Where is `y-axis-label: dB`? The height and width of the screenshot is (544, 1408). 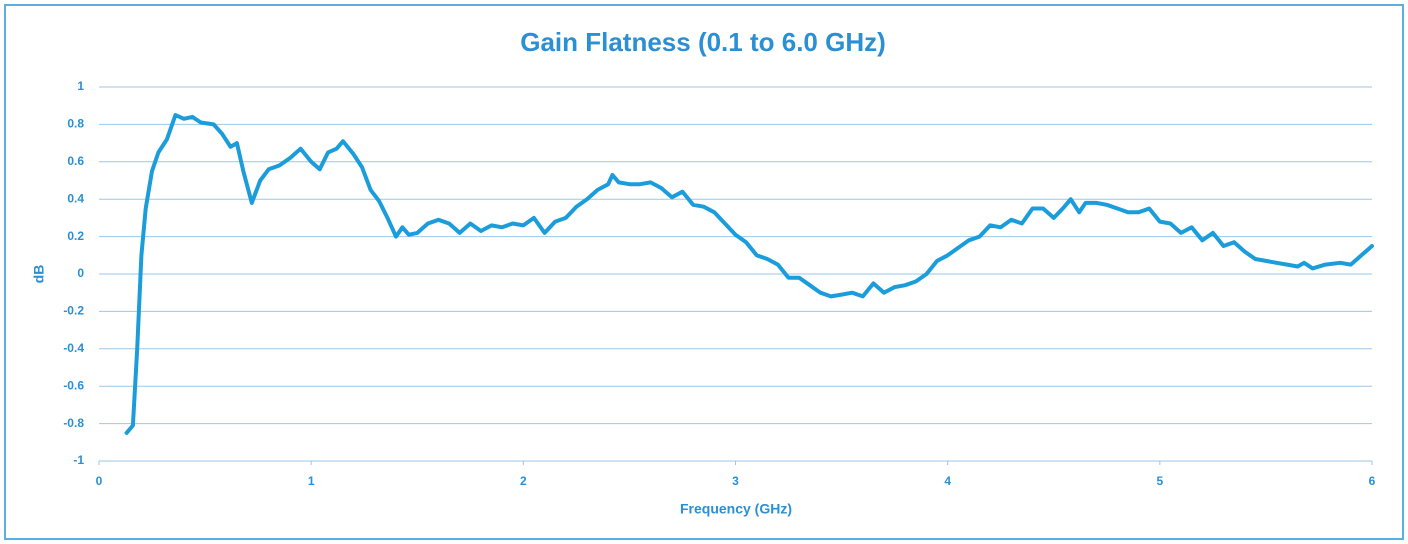
y-axis-label: dB is located at coordinates (39, 274).